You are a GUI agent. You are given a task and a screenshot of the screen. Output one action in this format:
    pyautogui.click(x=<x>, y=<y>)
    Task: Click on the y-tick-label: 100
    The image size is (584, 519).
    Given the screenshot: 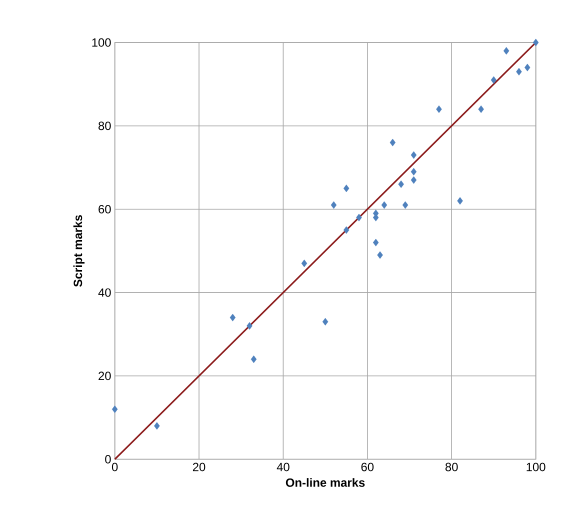 What is the action you would take?
    pyautogui.click(x=101, y=42)
    